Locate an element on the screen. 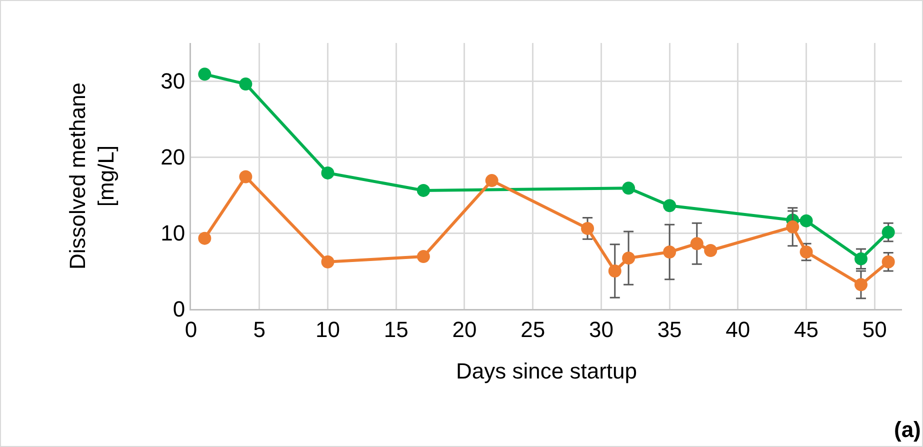 The height and width of the screenshot is (447, 923). x-tick-label: 35 is located at coordinates (669, 329).